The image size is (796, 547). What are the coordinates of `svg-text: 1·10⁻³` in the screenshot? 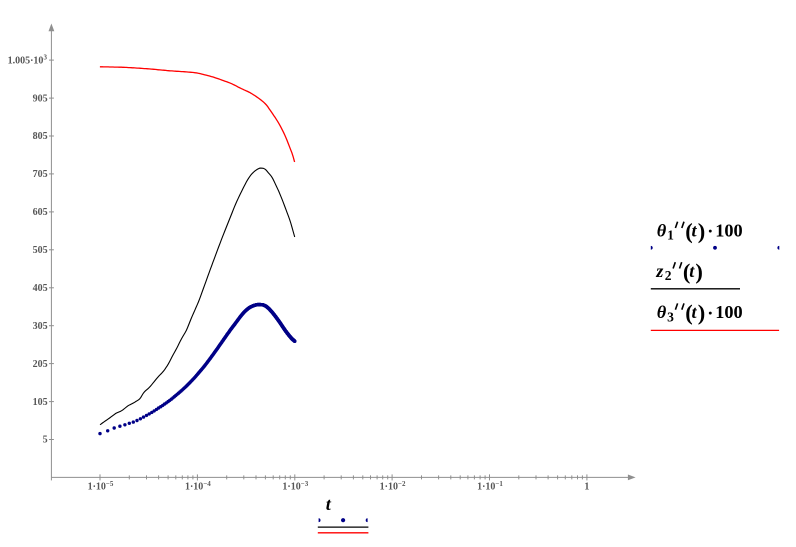 It's located at (295, 486).